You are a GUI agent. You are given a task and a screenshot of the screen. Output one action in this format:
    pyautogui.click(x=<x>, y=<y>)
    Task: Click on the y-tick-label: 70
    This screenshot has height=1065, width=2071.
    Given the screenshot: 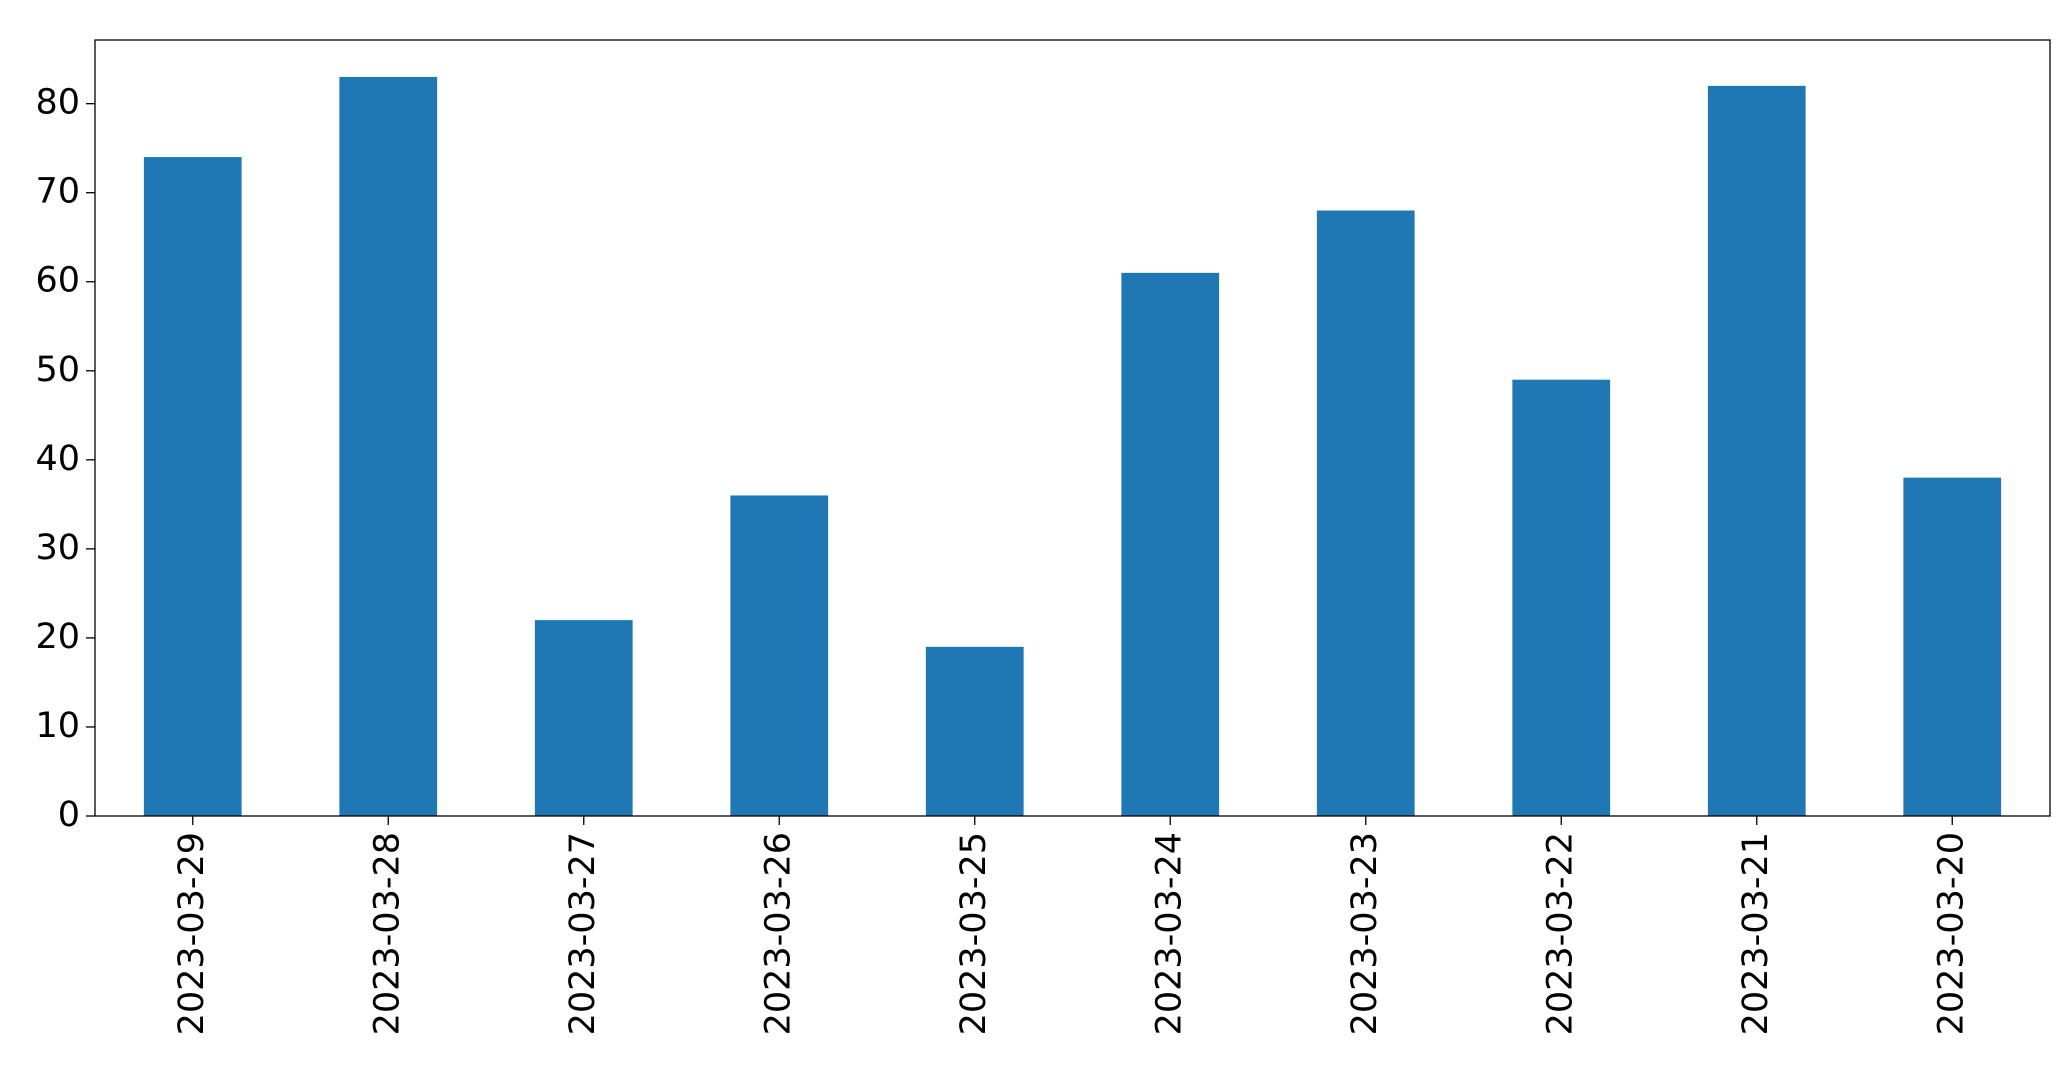 What is the action you would take?
    pyautogui.click(x=57, y=192)
    